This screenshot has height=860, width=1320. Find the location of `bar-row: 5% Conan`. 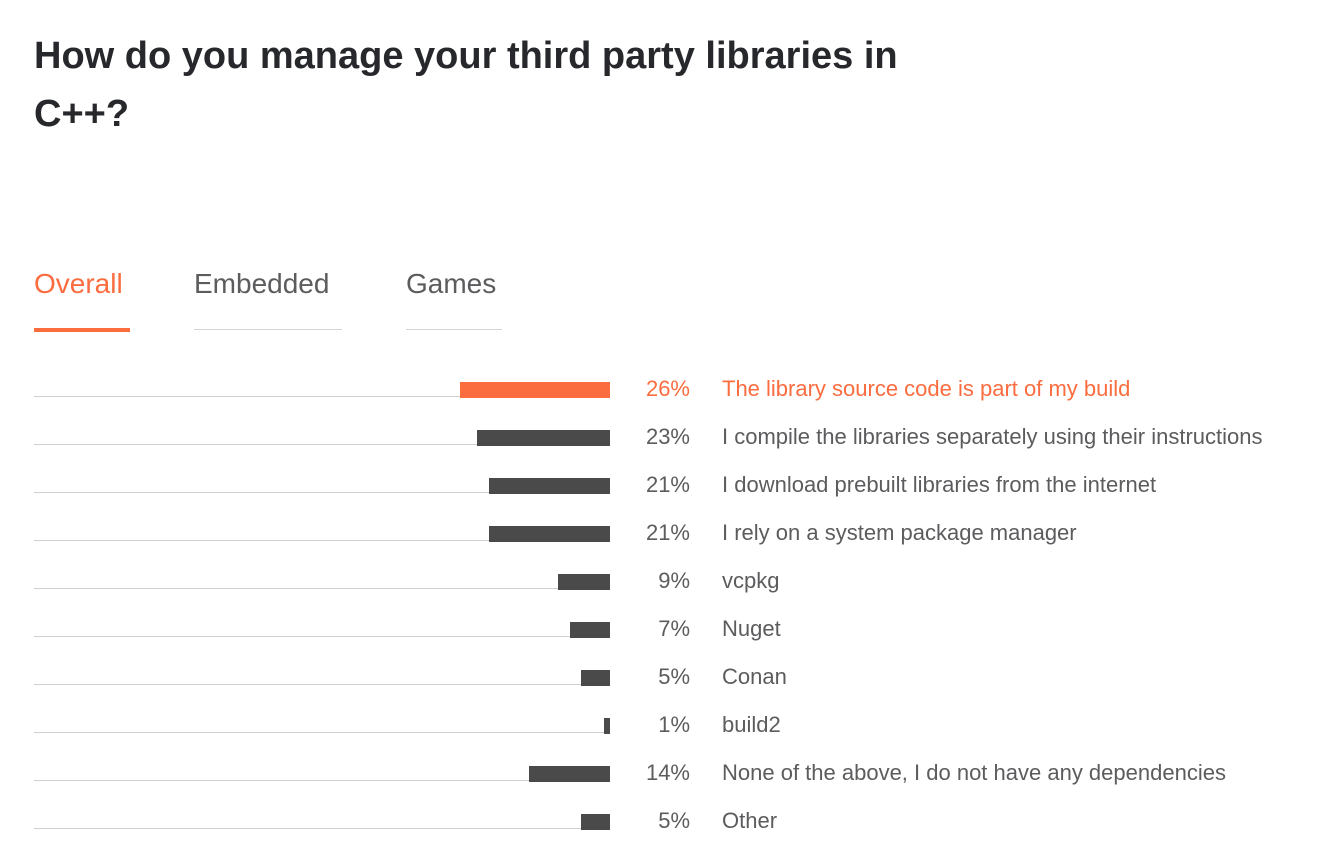

bar-row: 5% Conan is located at coordinates (674, 678).